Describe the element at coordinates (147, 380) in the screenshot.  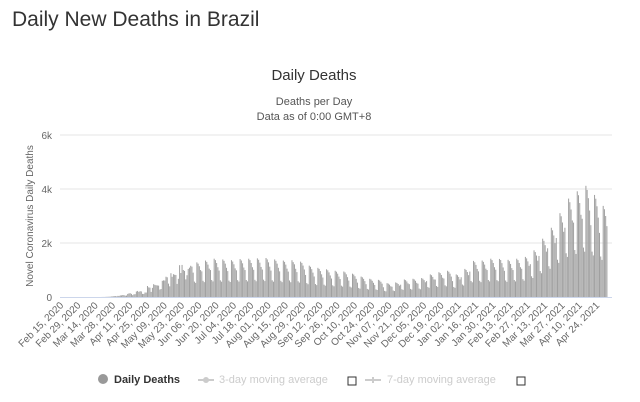
I see `legend-daily-deaths: Daily Deaths` at that location.